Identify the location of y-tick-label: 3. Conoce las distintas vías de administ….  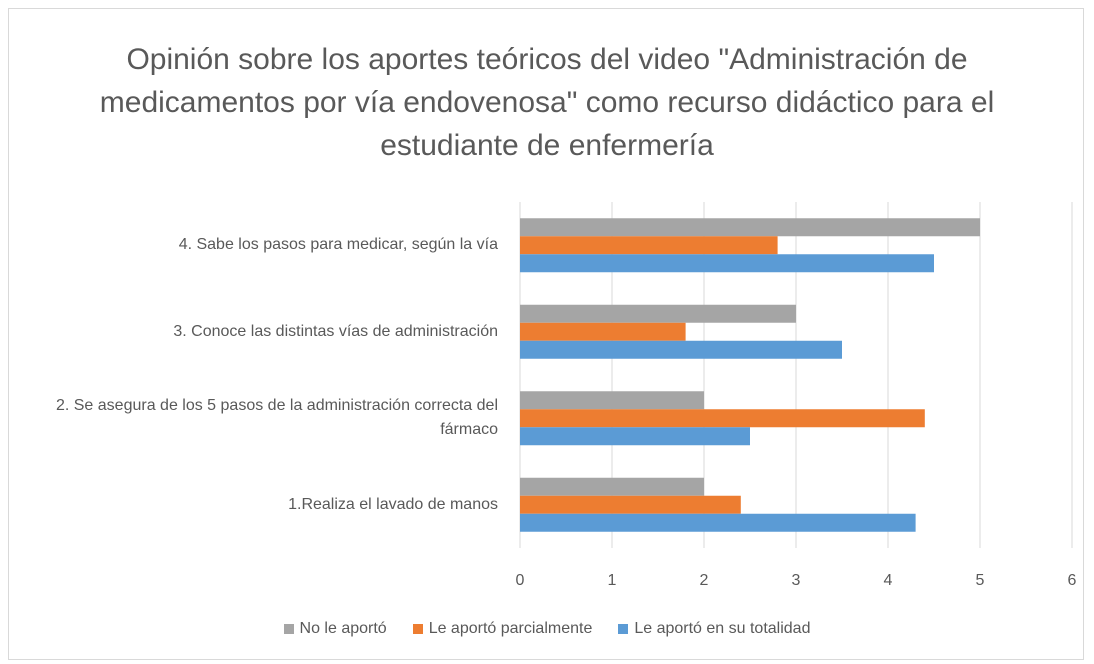
(335, 331).